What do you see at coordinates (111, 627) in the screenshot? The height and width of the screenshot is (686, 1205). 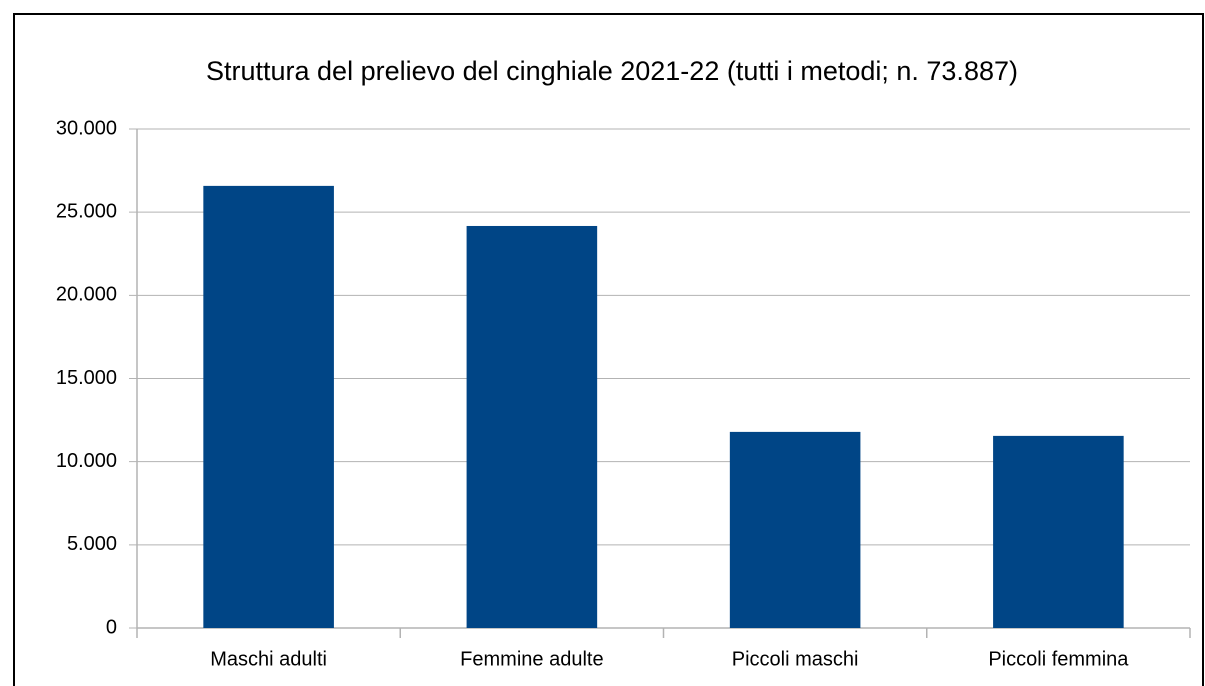 I see `y-tick-label: 0` at bounding box center [111, 627].